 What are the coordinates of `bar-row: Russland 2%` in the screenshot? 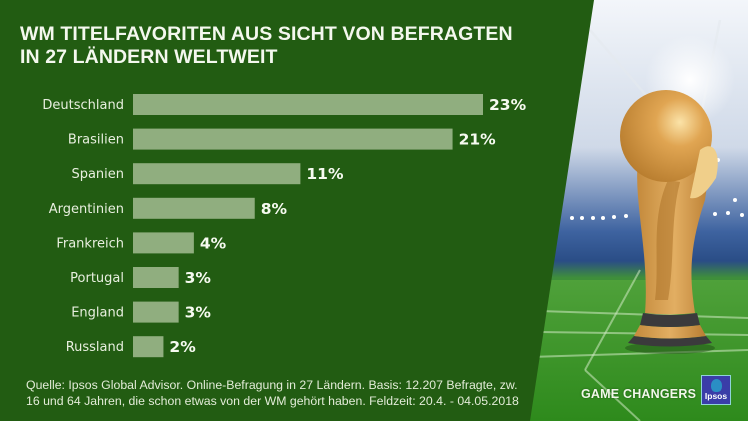 It's located at (131, 347).